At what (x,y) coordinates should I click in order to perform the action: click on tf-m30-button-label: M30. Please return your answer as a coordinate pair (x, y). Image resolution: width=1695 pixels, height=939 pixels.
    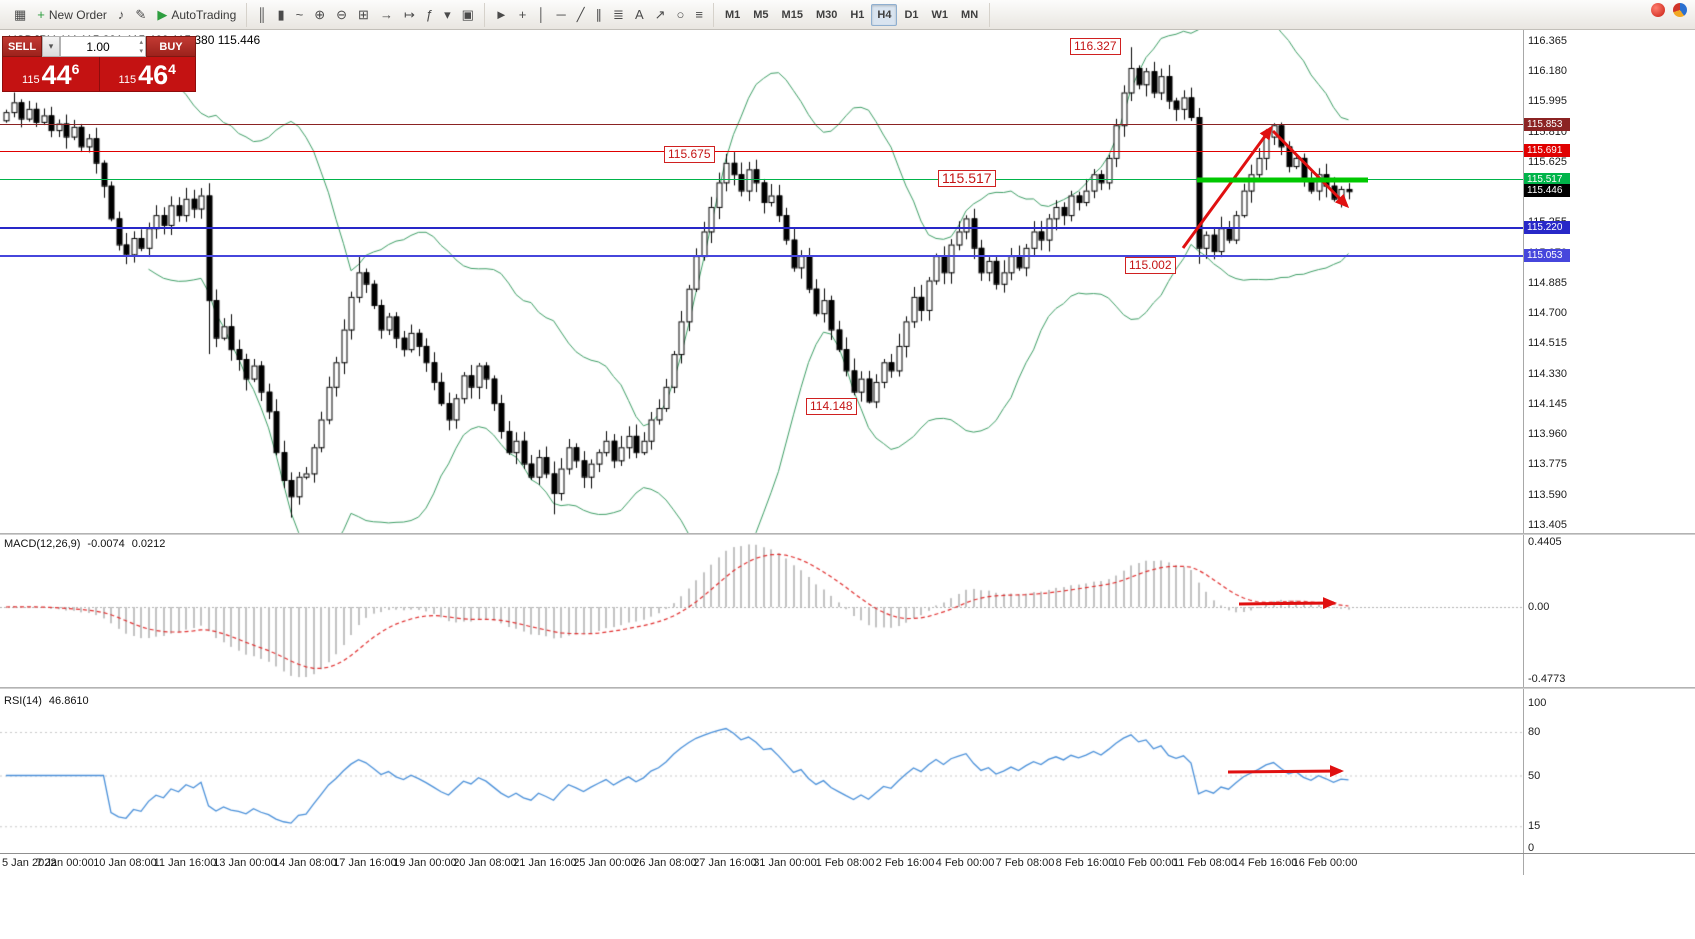
    Looking at the image, I should click on (826, 14).